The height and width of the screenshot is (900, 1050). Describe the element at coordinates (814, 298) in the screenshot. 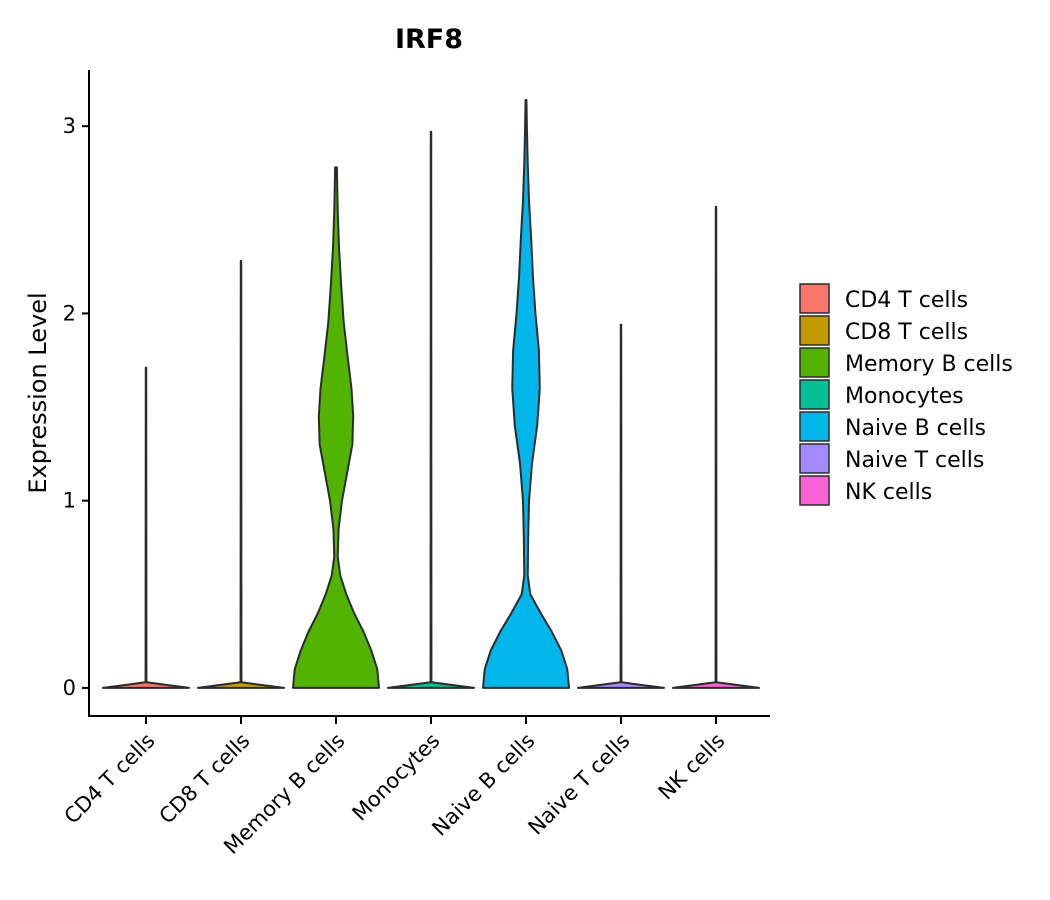

I see `legend-key-cd4-t-cells` at that location.